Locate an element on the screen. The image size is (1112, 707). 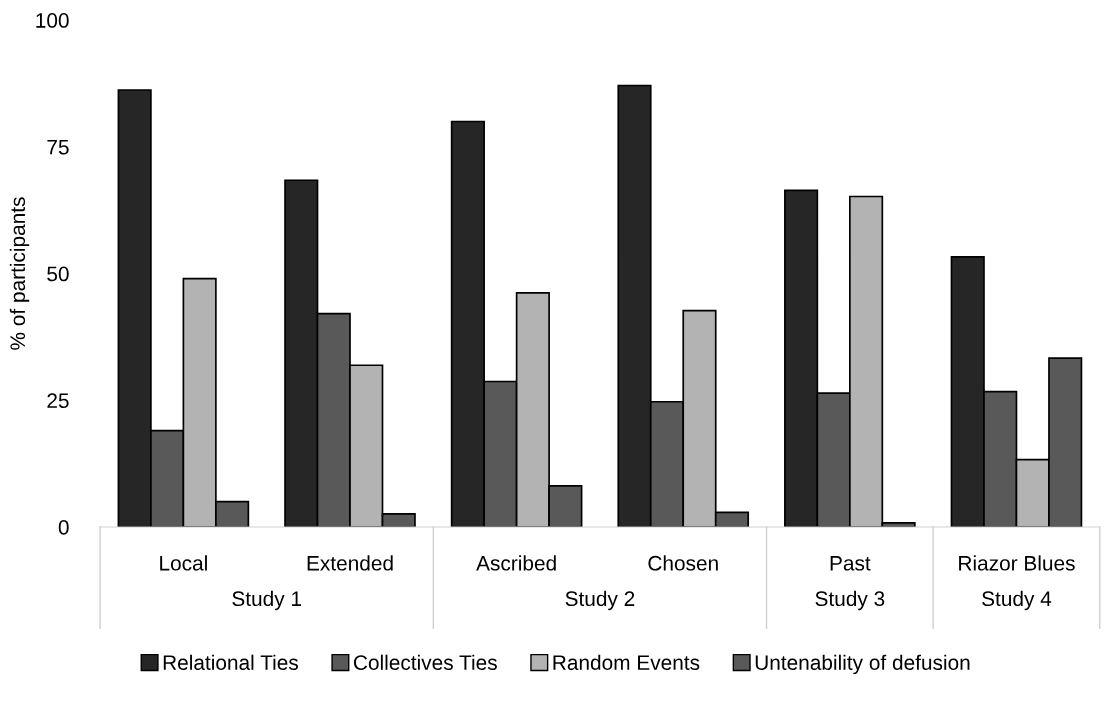
y-tick-label: 75 is located at coordinates (58, 147).